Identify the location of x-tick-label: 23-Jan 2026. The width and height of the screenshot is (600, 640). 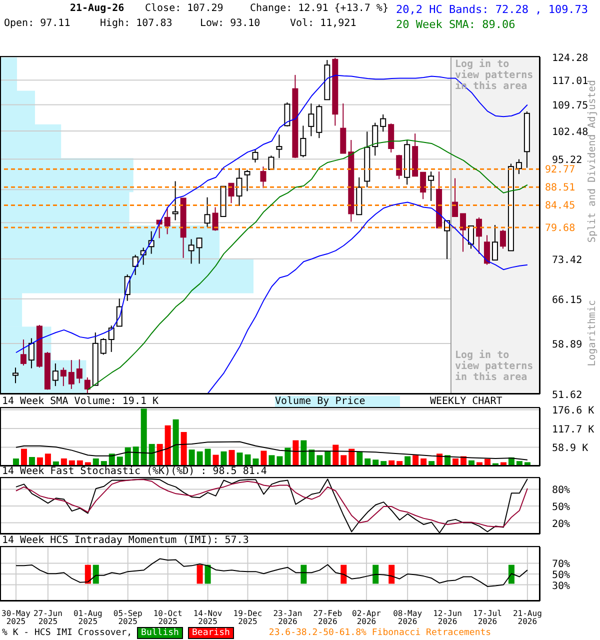
(287, 617).